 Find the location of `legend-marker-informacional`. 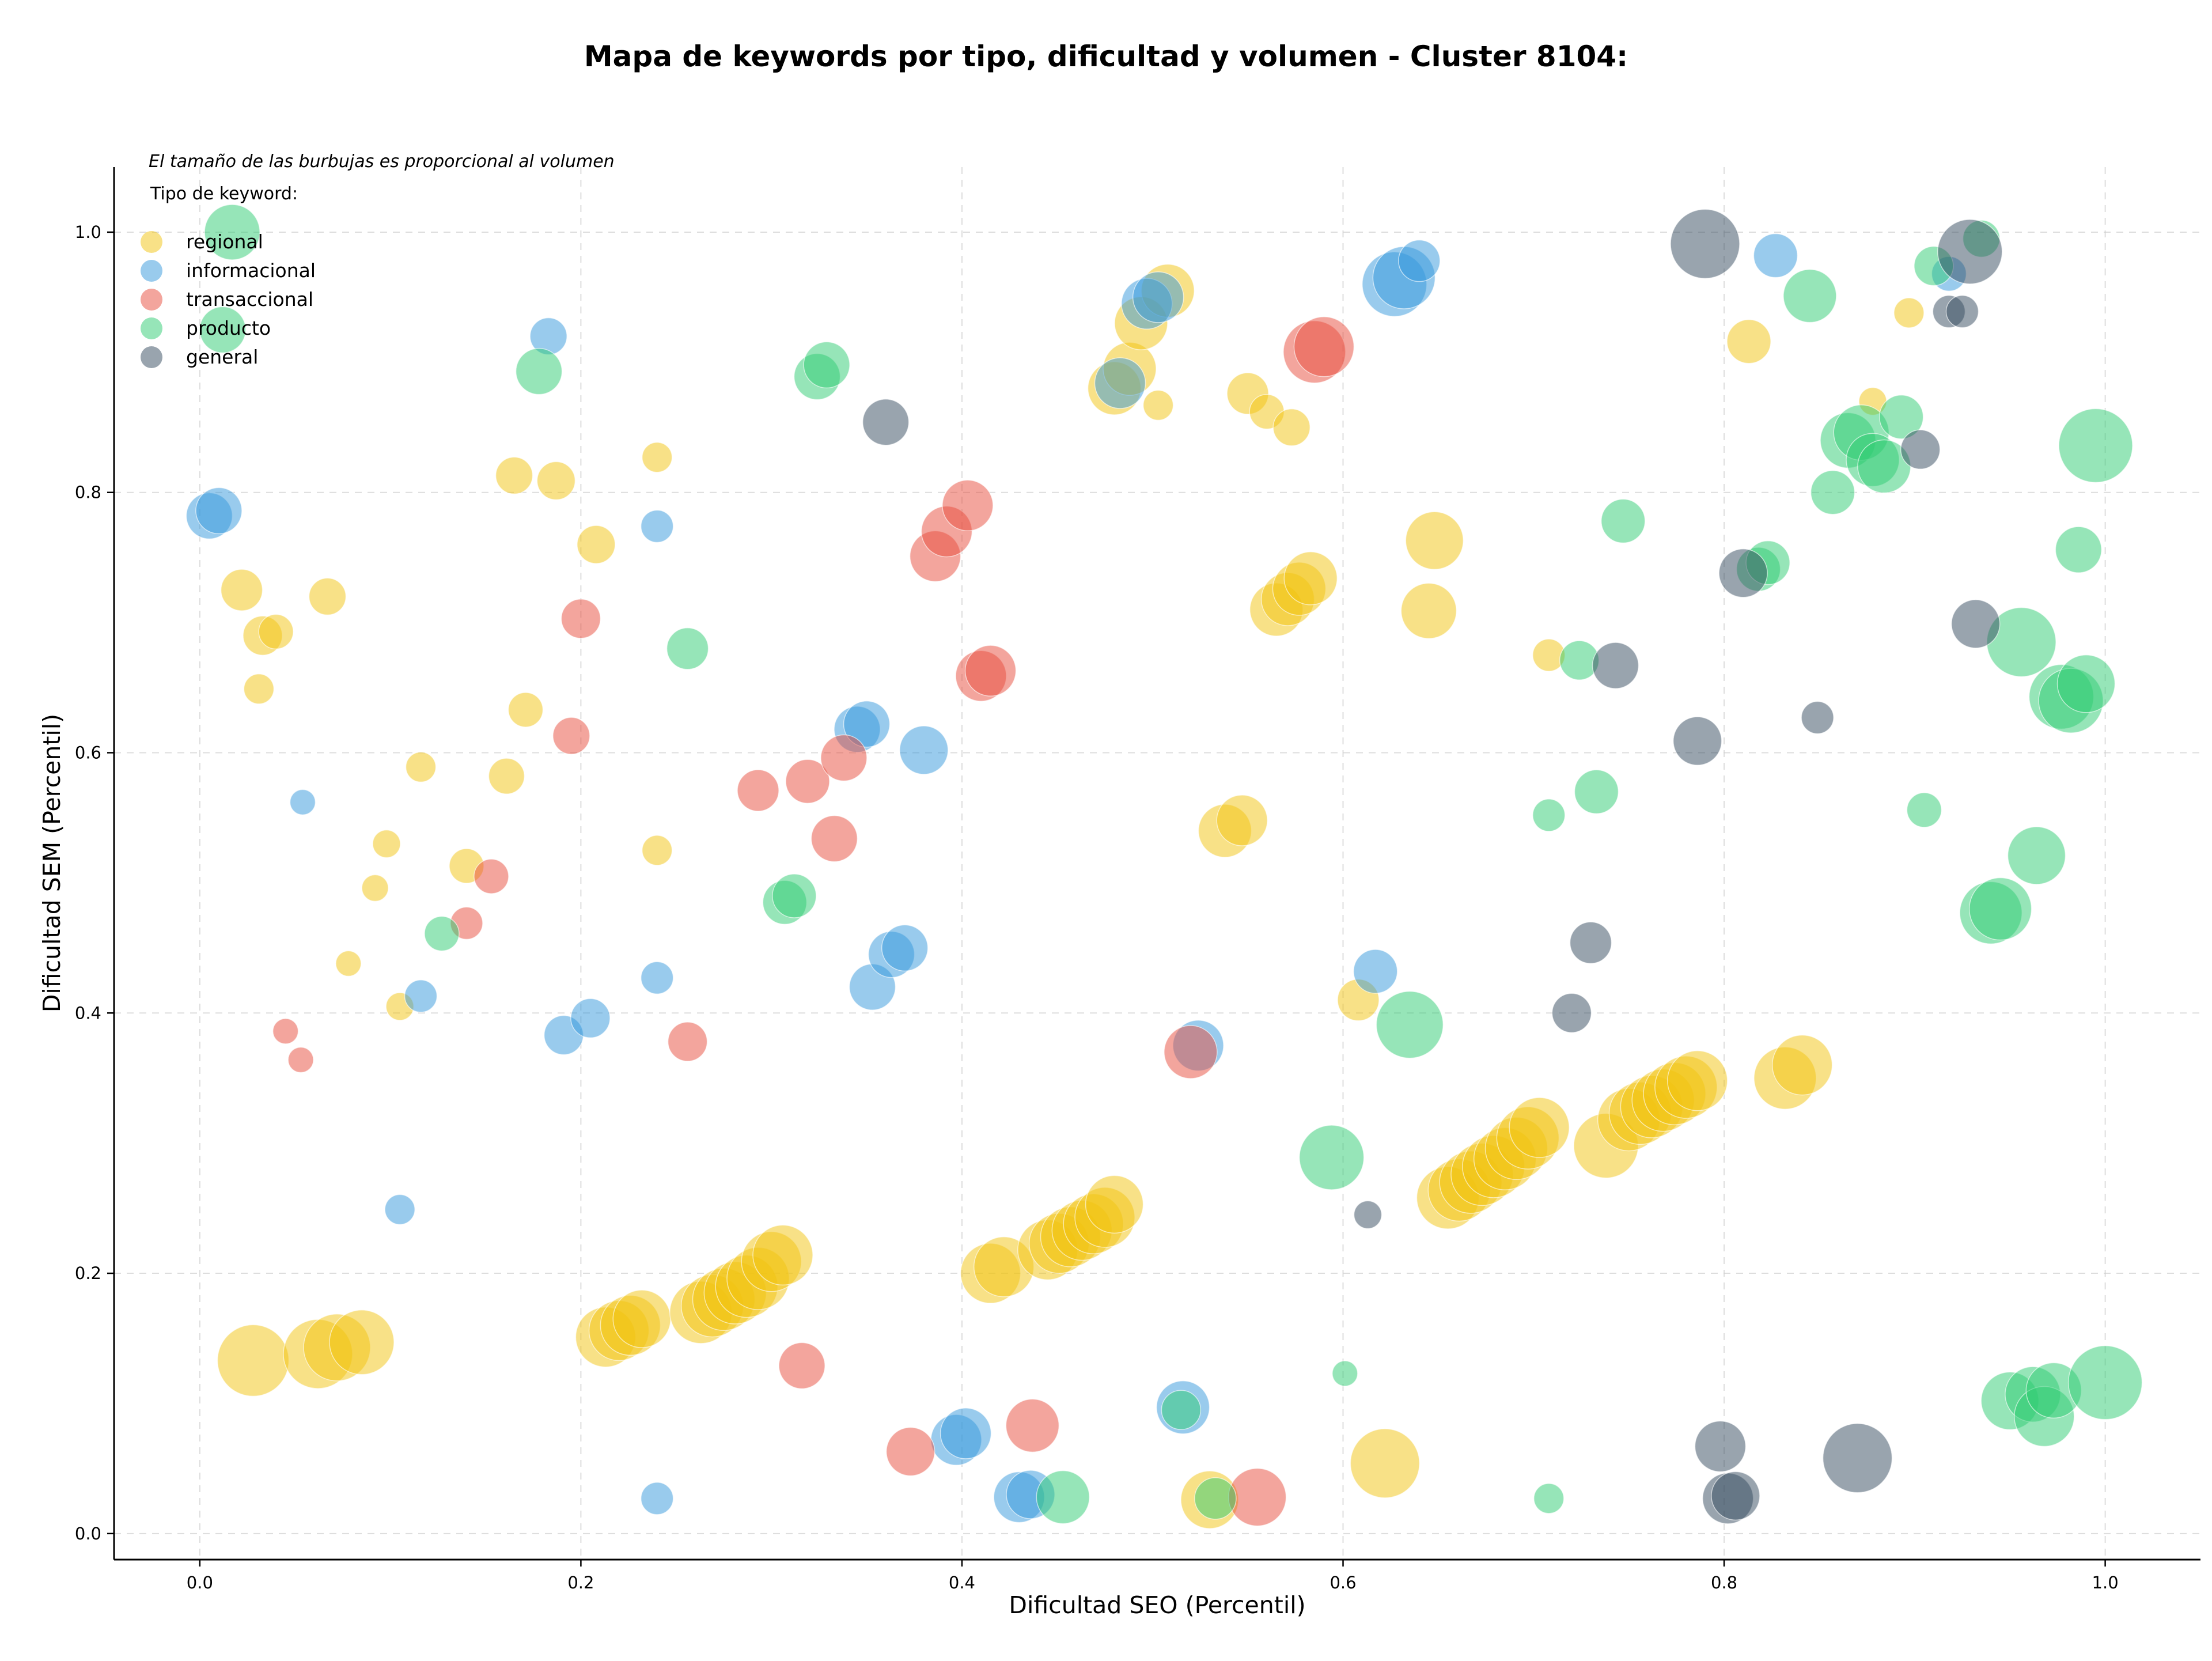

legend-marker-informacional is located at coordinates (151, 271).